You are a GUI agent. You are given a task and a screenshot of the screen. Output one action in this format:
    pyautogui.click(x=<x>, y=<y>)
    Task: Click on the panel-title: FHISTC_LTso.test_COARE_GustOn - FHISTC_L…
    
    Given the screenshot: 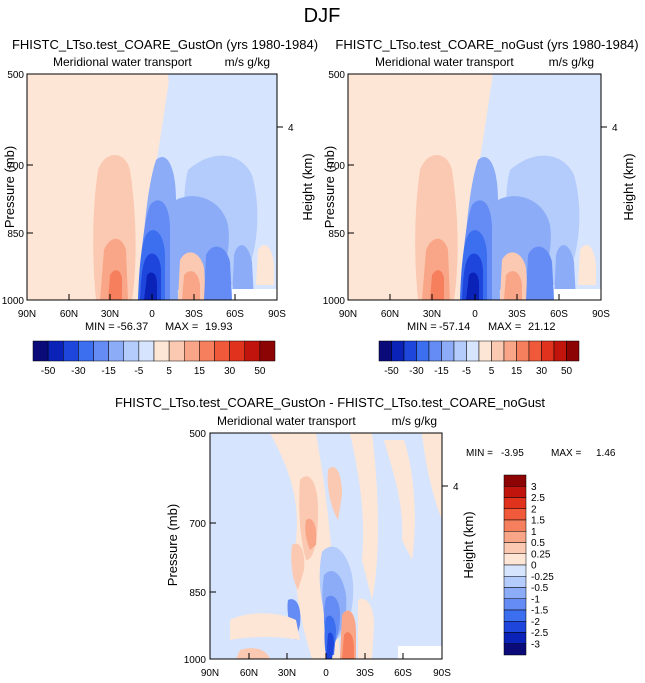 What is the action you would take?
    pyautogui.click(x=330, y=402)
    